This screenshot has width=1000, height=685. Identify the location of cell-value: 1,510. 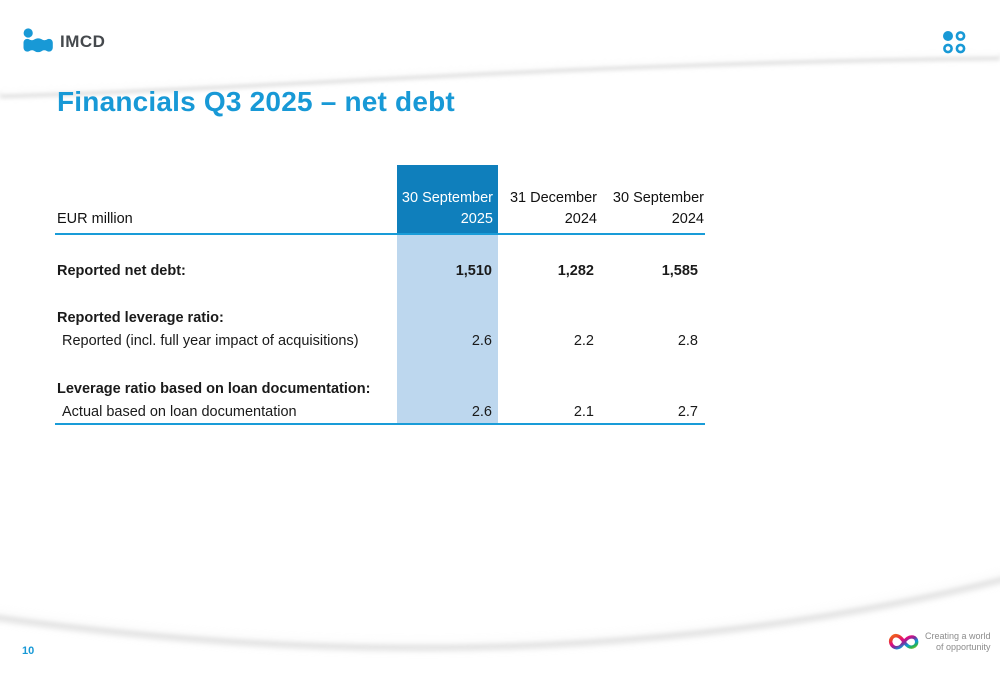
(473, 271).